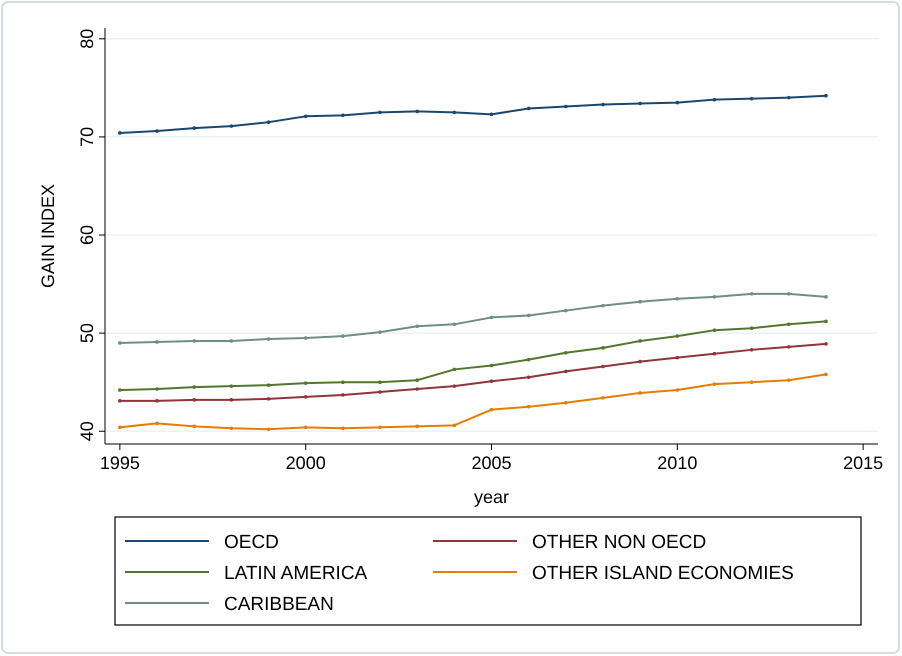 This screenshot has width=902, height=656. What do you see at coordinates (677, 463) in the screenshot?
I see `x-tick-label: 2010` at bounding box center [677, 463].